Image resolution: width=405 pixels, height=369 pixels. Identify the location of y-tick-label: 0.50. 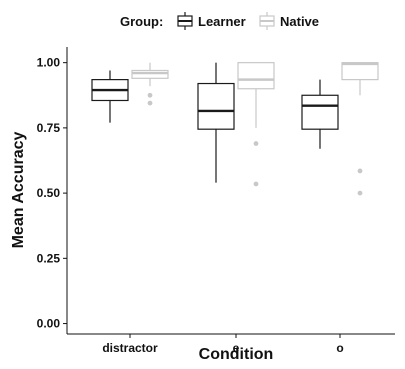
(49, 193).